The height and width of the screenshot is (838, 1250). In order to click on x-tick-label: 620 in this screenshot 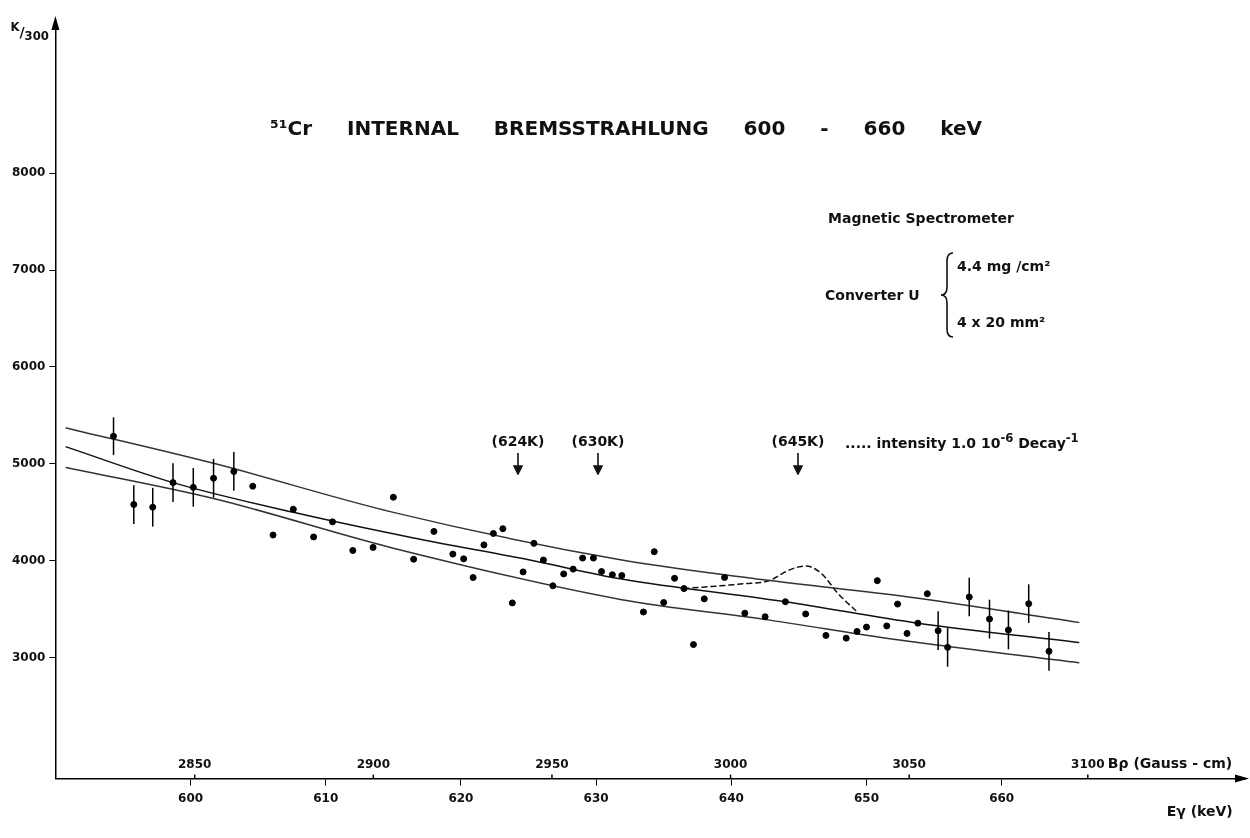, I will do `click(461, 797)`.